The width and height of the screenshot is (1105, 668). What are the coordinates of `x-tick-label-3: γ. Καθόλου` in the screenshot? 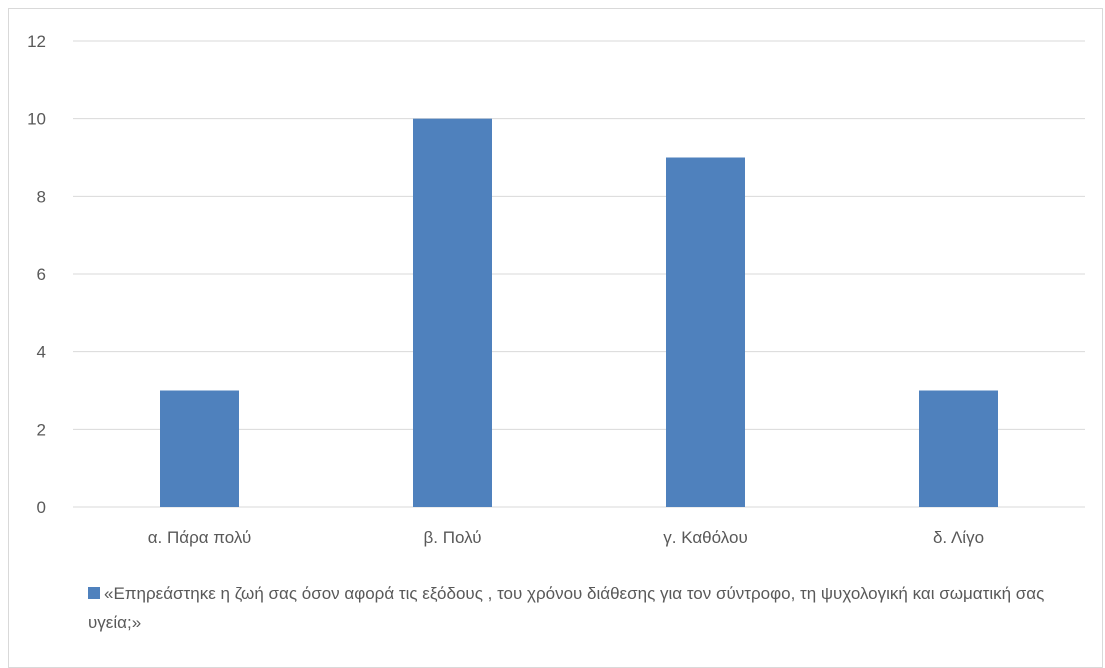 It's located at (705, 537).